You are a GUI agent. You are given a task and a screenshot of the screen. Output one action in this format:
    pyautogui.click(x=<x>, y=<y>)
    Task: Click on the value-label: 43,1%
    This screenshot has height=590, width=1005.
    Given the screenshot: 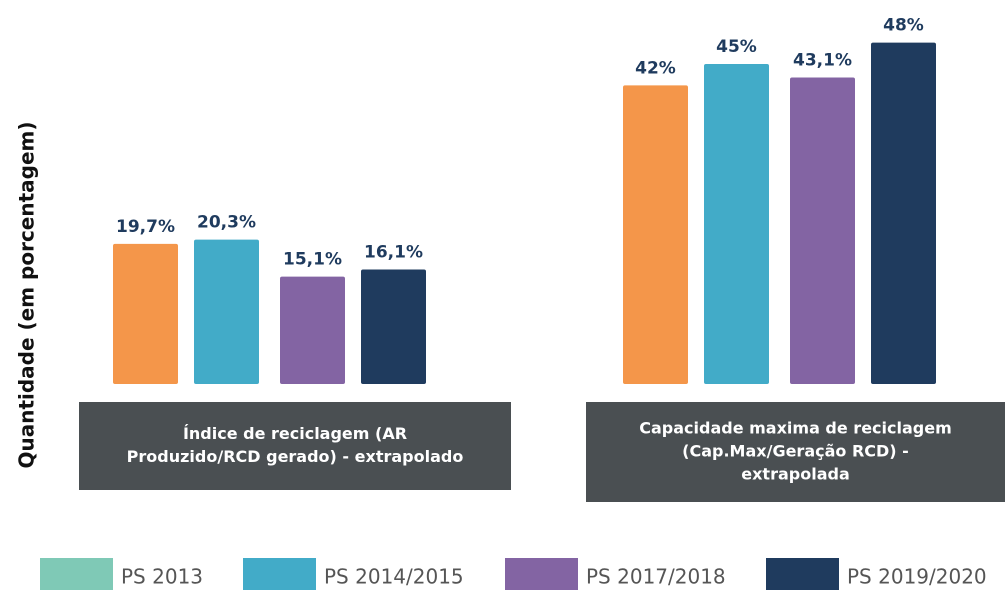 What is the action you would take?
    pyautogui.click(x=822, y=61)
    